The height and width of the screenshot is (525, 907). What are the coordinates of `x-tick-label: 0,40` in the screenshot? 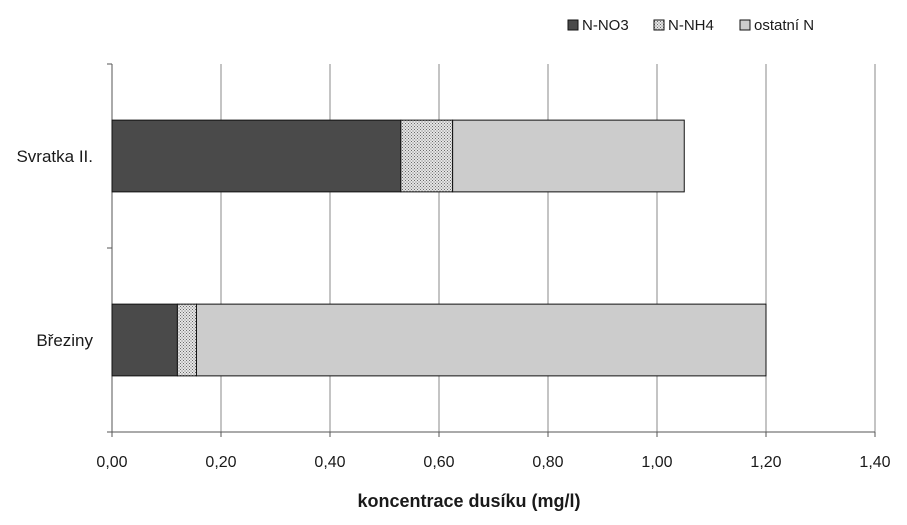 It's located at (329, 462).